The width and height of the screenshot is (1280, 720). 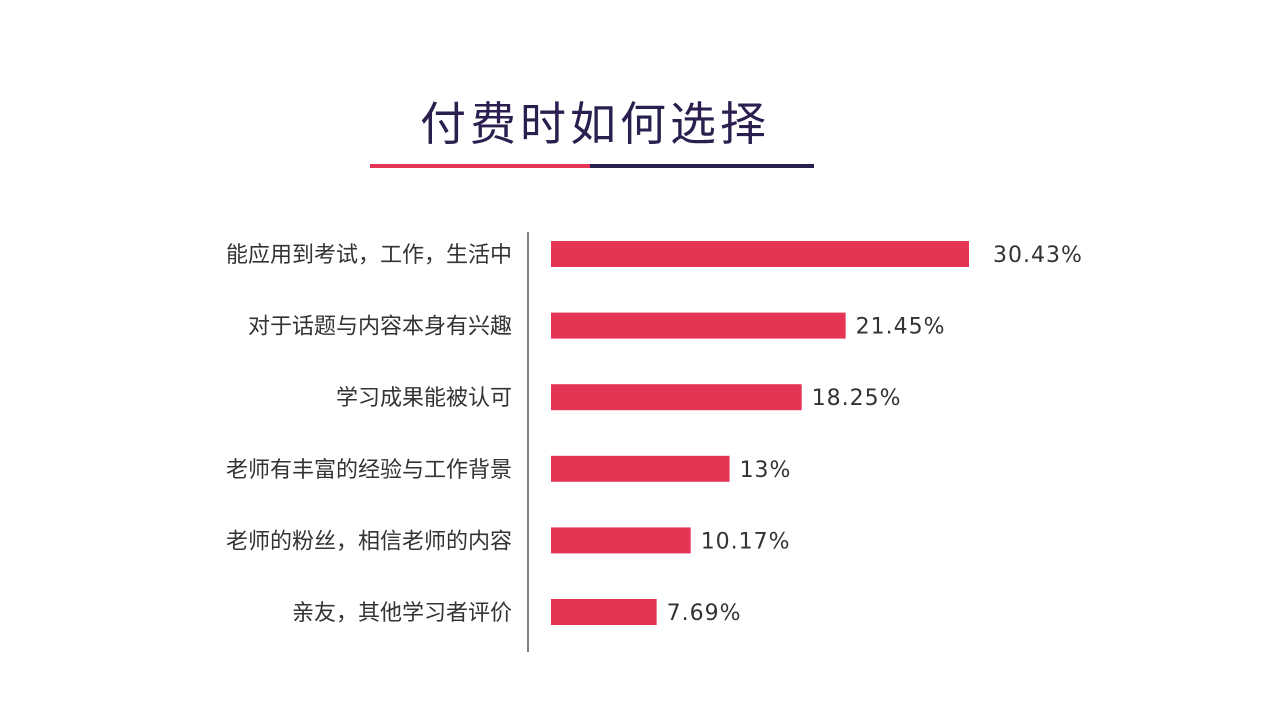 I want to click on category-label: 对于话题与内容本身有兴趣, so click(x=380, y=327).